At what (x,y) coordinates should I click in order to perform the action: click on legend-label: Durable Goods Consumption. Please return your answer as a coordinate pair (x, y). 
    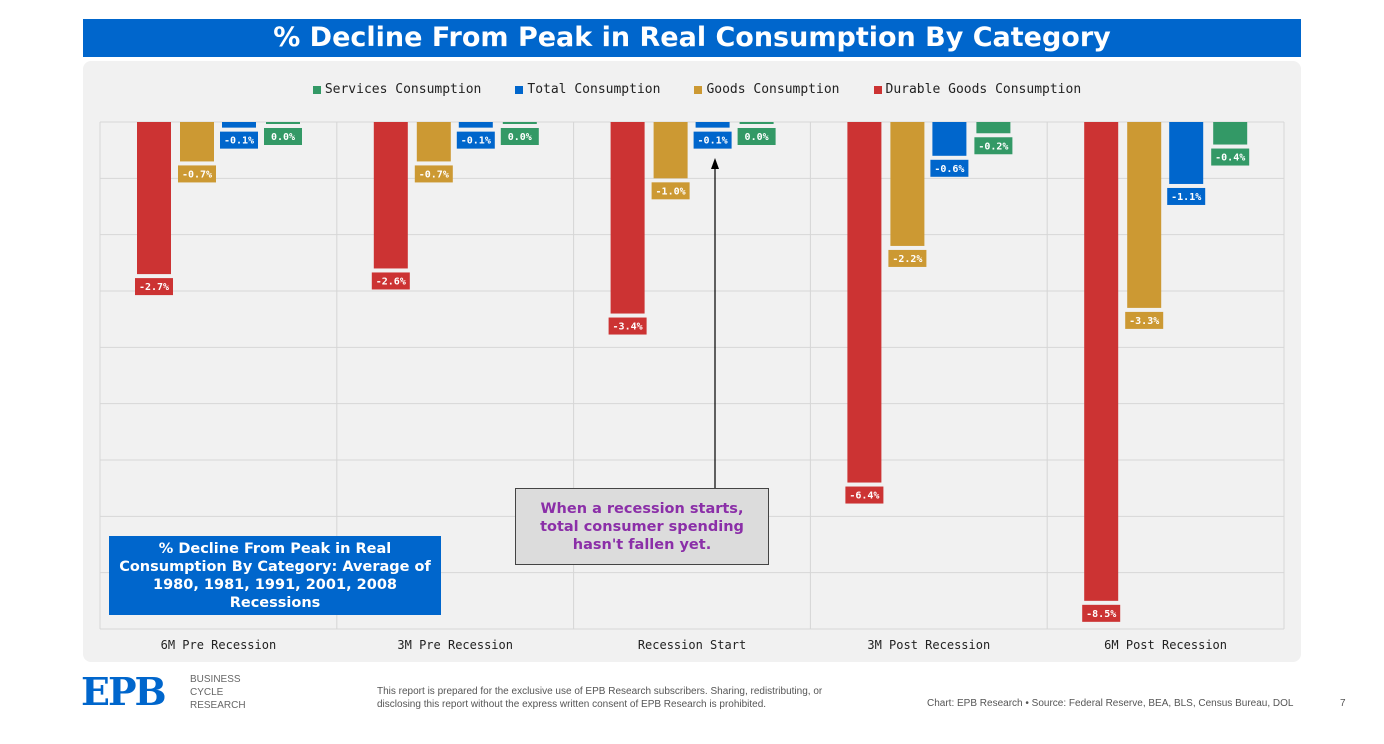
    Looking at the image, I should click on (983, 89).